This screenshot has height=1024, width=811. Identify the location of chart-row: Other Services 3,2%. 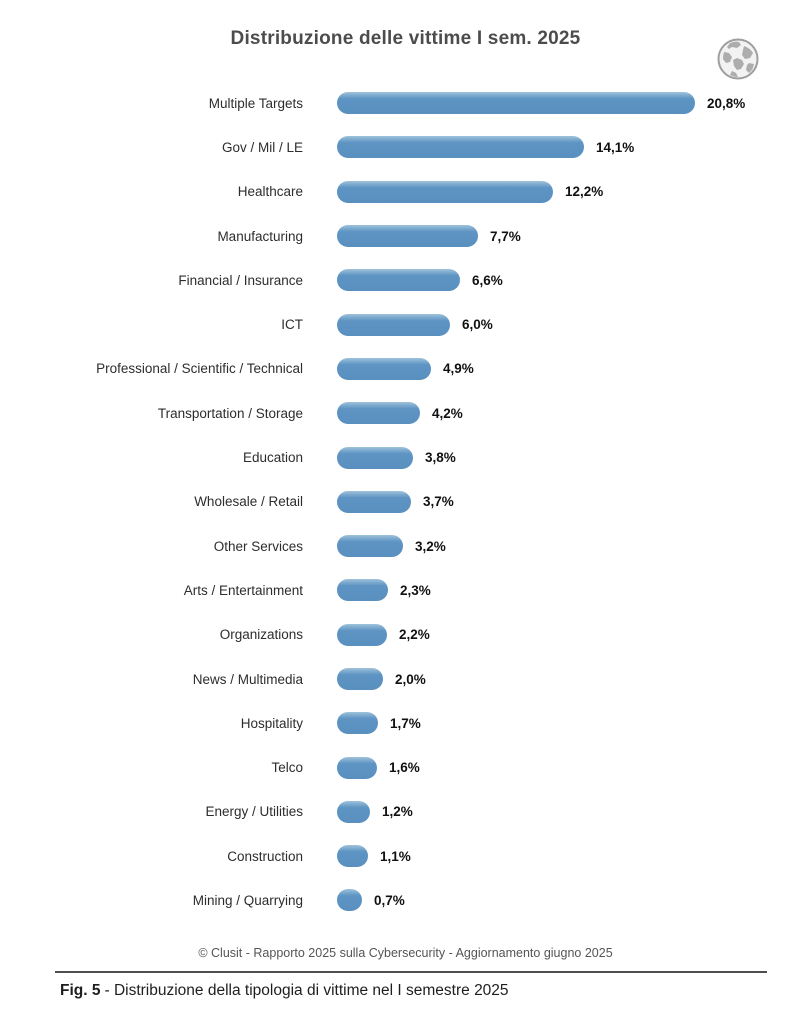
(405, 546).